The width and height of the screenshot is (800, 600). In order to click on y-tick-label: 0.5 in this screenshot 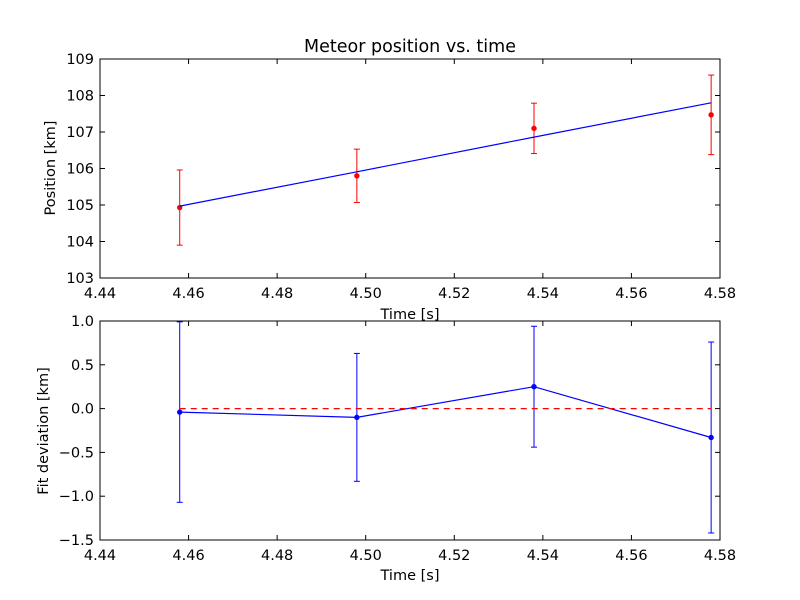, I will do `click(82, 366)`.